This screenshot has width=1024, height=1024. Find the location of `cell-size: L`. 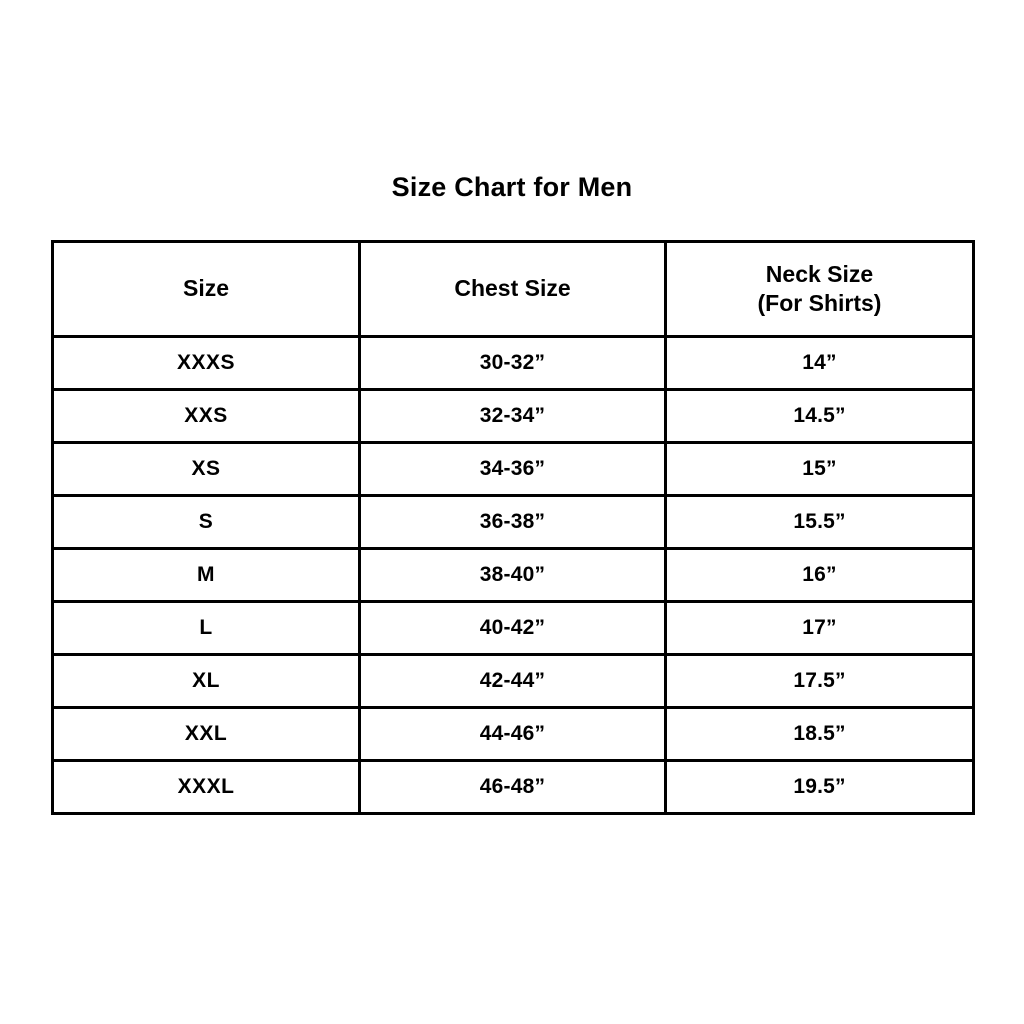

cell-size: L is located at coordinates (206, 628).